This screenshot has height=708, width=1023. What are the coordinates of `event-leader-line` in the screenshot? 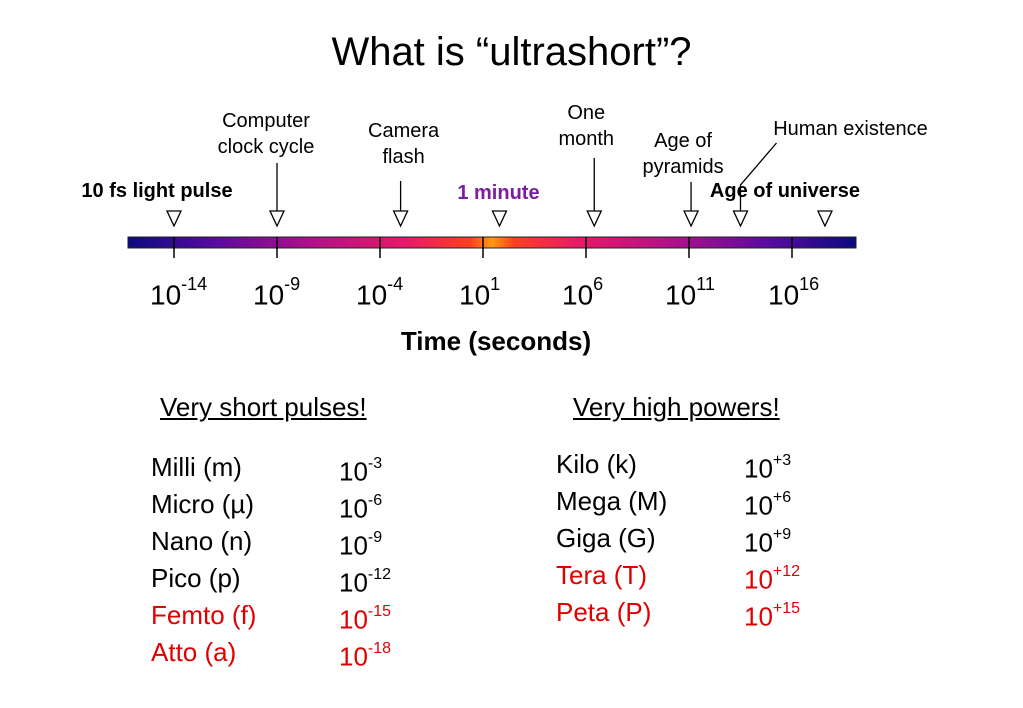 It's located at (758, 176).